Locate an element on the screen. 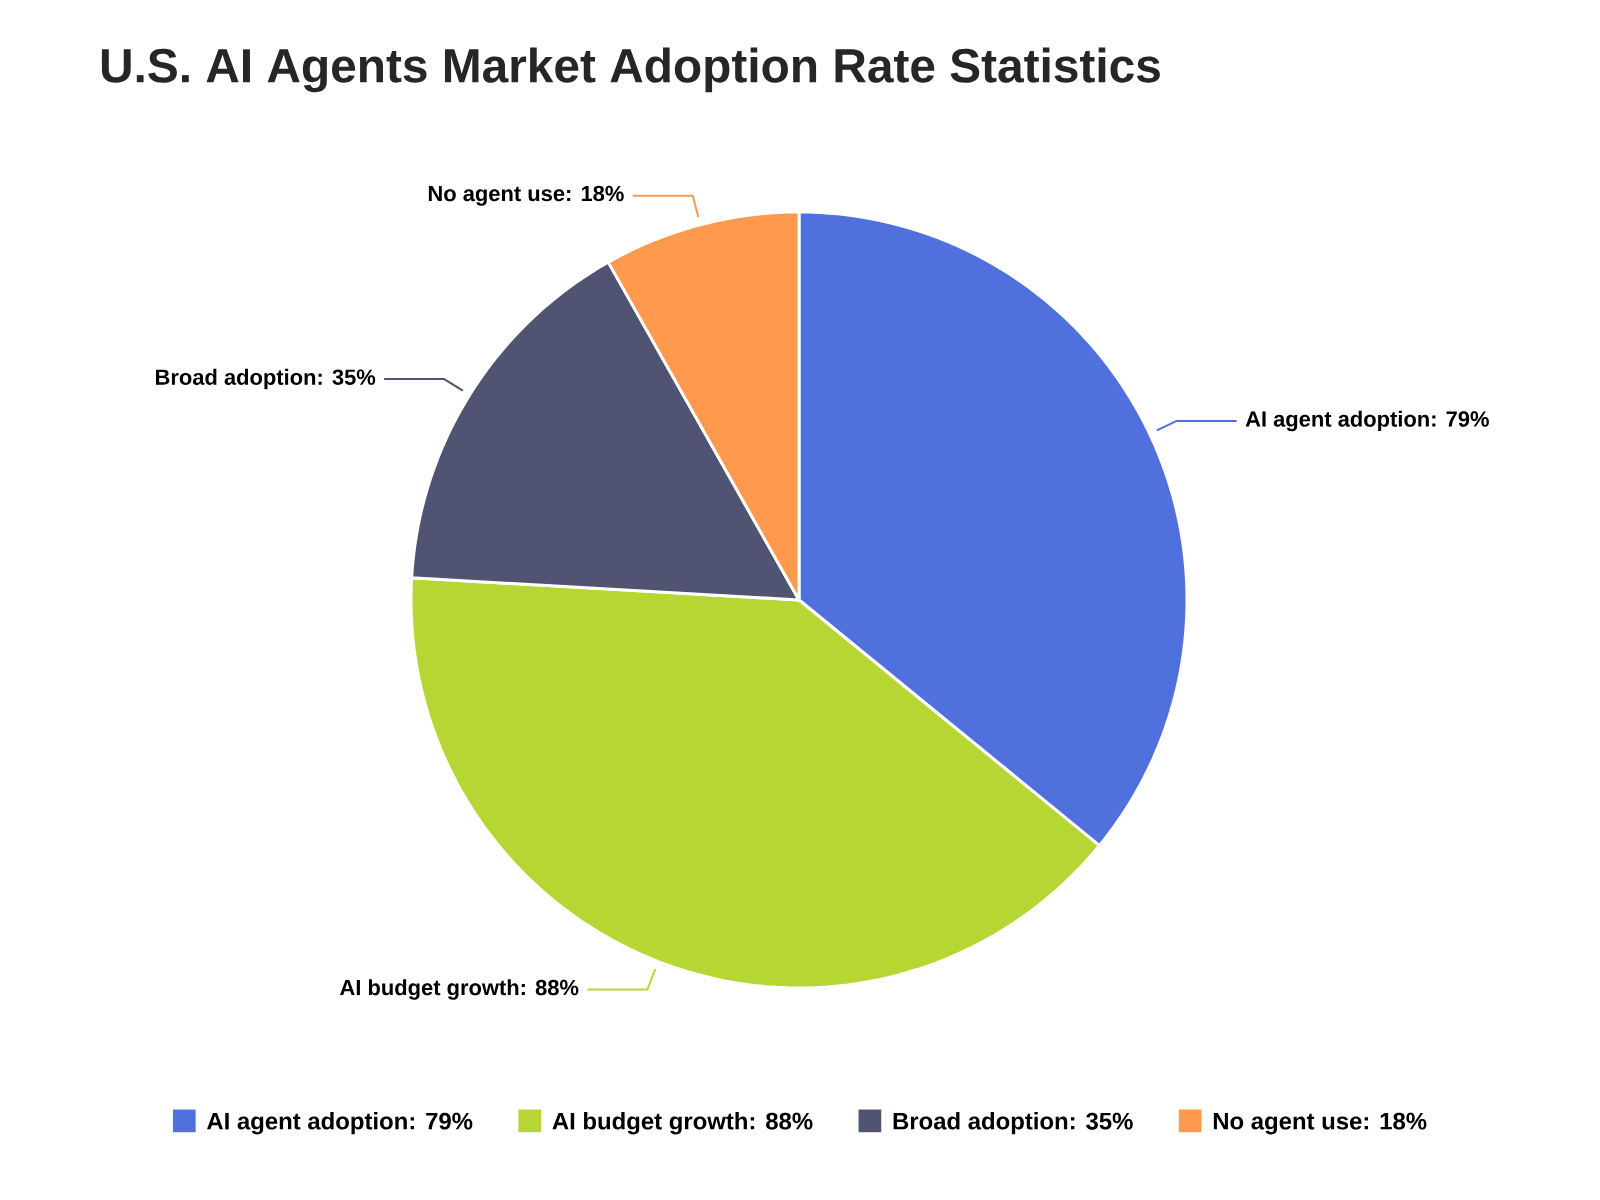 The image size is (1600, 1200). legend-label: AI agent adoption: 79% is located at coordinates (339, 1123).